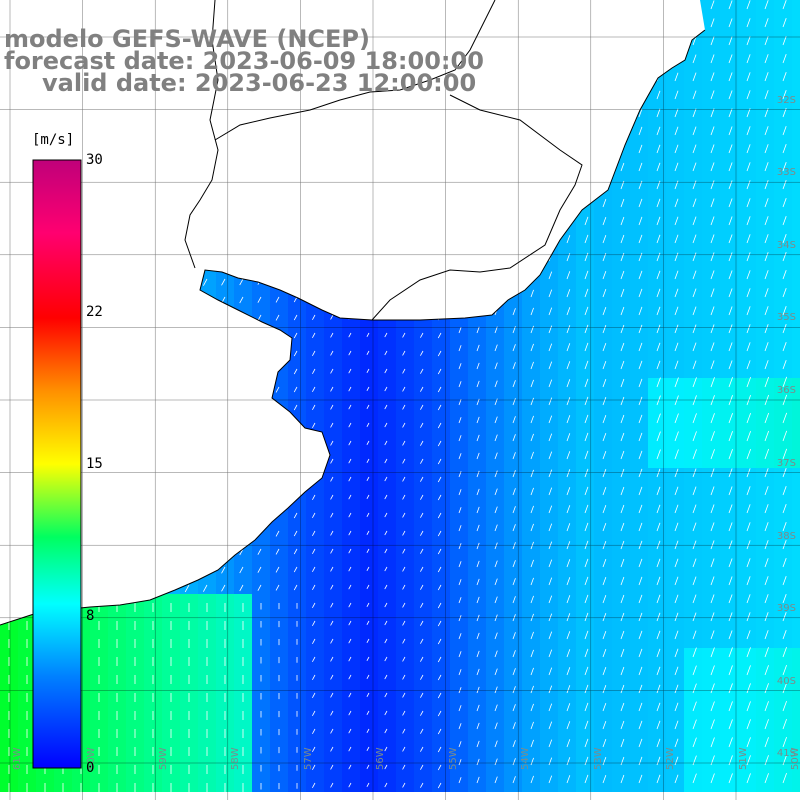  Describe the element at coordinates (786, 681) in the screenshot. I see `lat-label-40s: 40S` at that location.